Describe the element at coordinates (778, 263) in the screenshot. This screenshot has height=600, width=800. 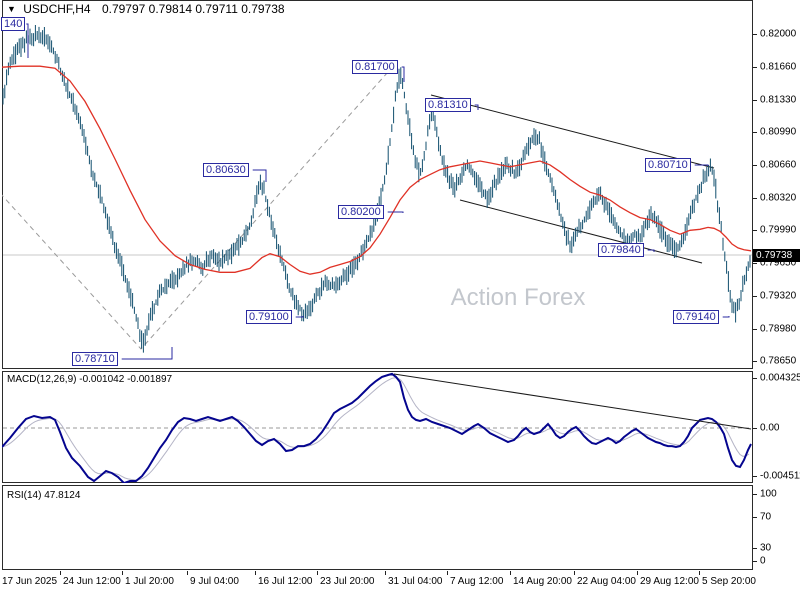
I see `price-axis-label: 0.79650` at that location.